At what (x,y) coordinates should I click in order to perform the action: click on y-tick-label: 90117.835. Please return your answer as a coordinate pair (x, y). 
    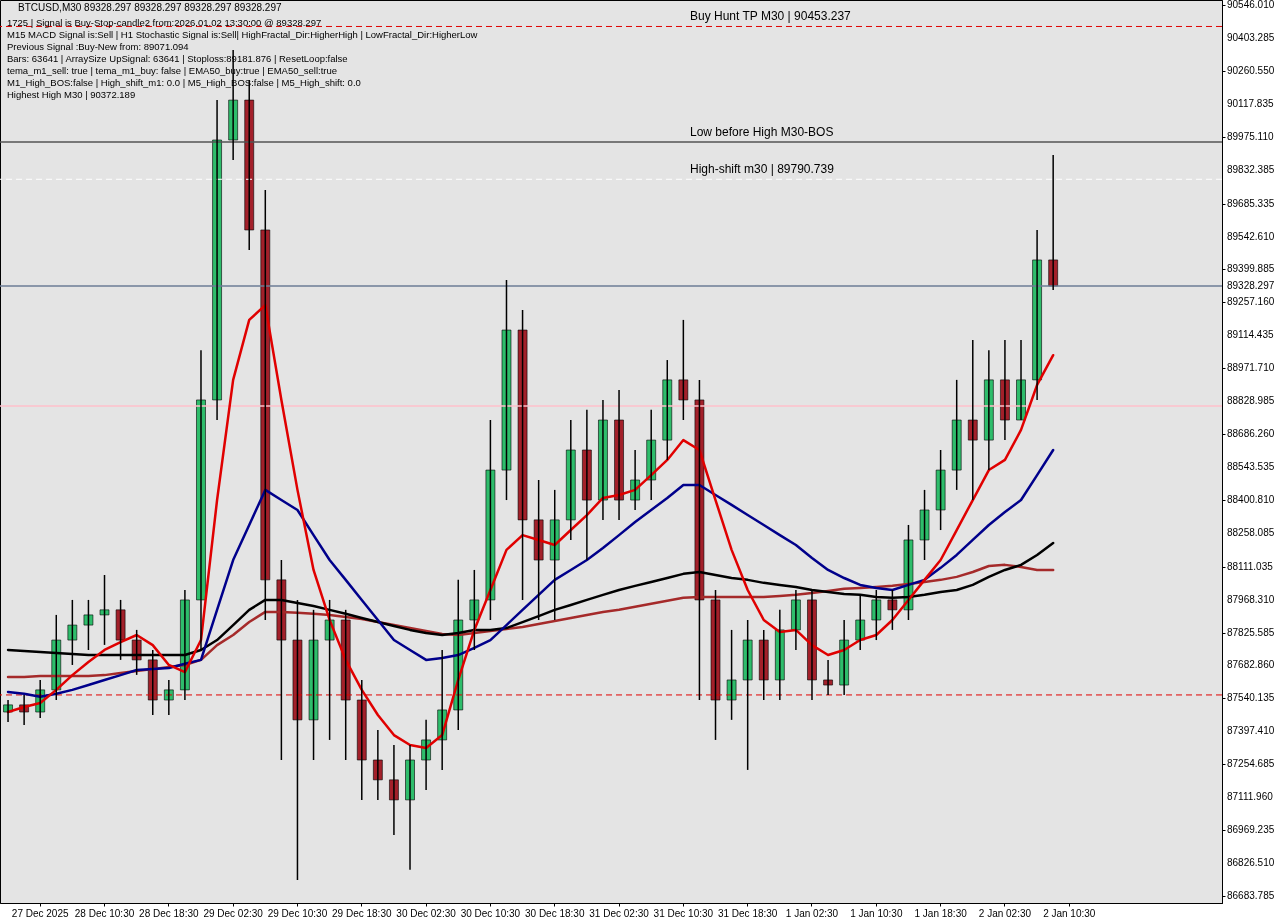
    Looking at the image, I should click on (1250, 103).